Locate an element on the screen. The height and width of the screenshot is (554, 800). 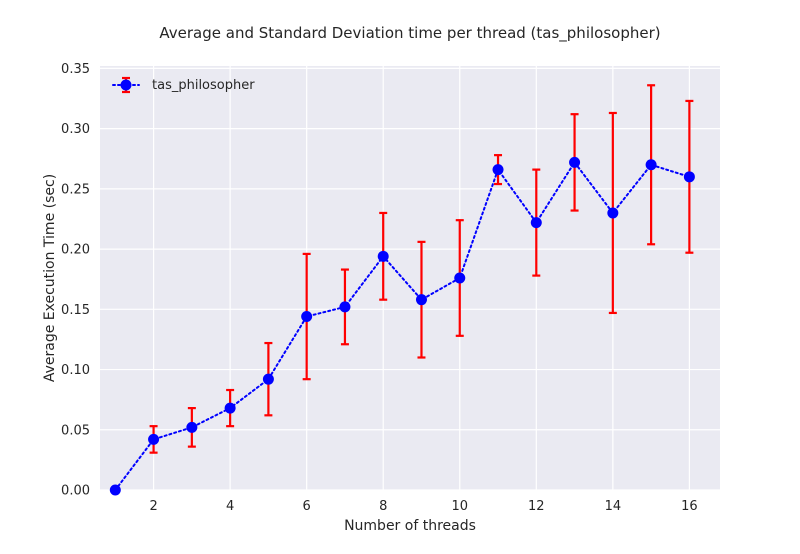
legend-marker is located at coordinates (126, 85).